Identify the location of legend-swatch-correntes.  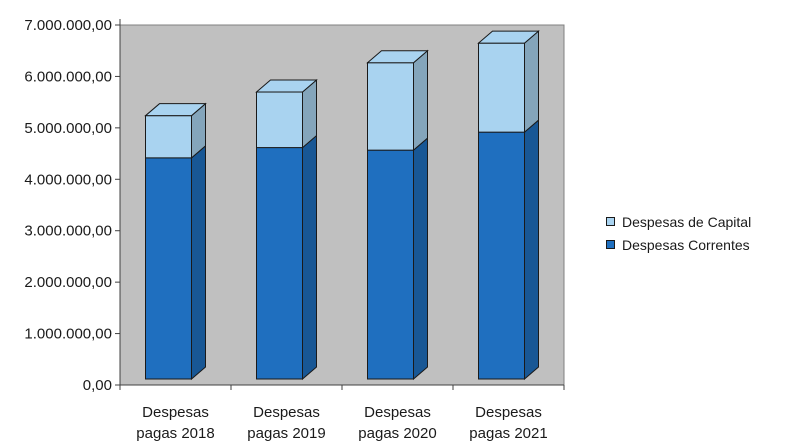
(610, 244).